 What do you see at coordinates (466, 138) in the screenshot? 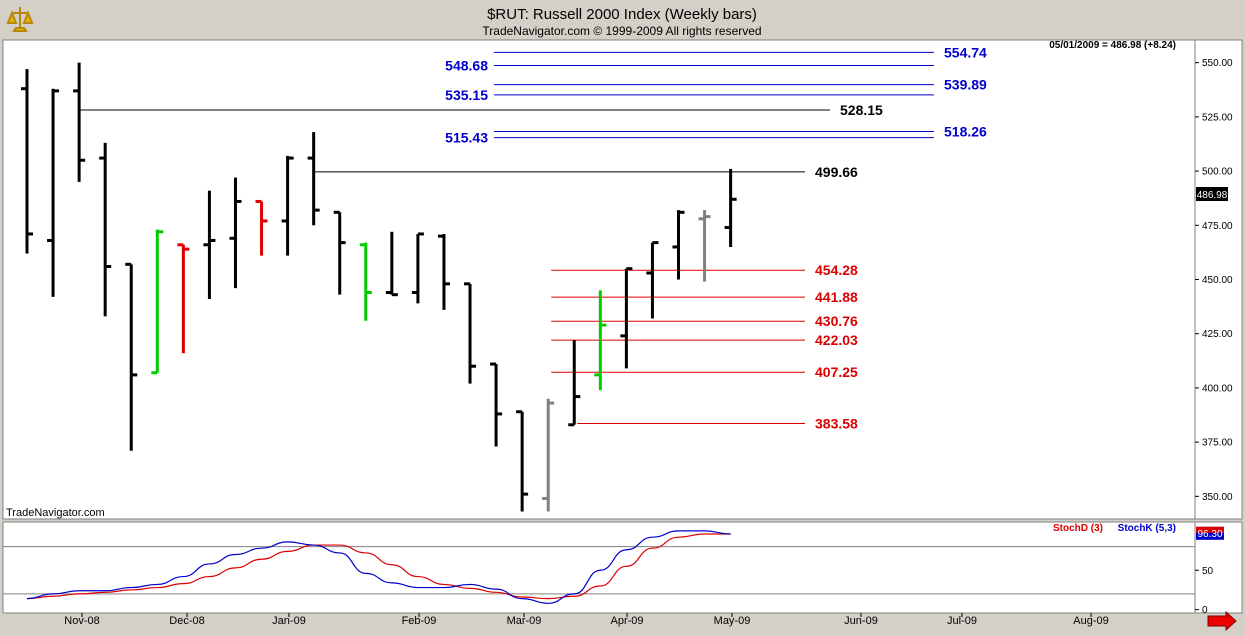
I see `level-label: 515.43` at bounding box center [466, 138].